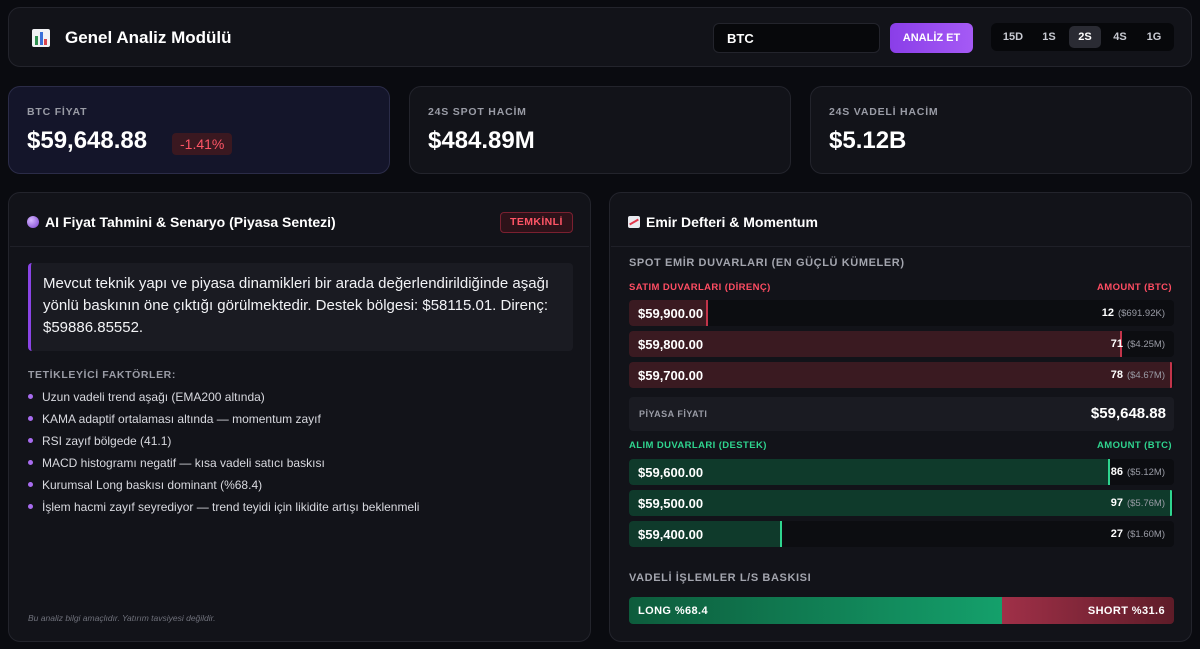  I want to click on bid-amount-header: AMOUNT (BTC), so click(1134, 445).